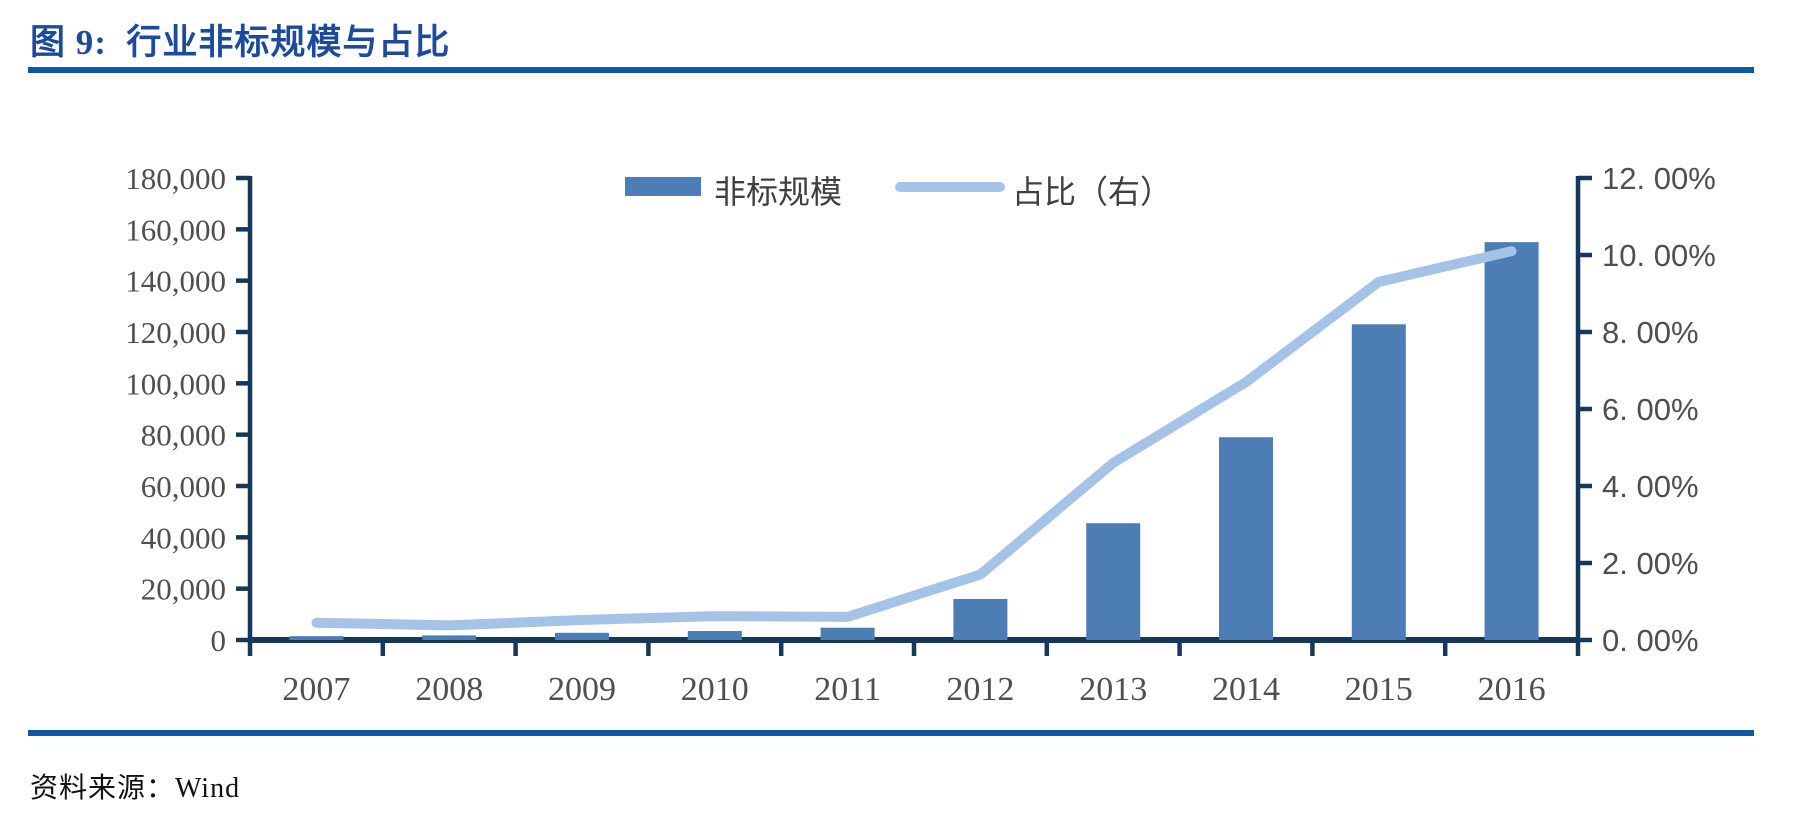  Describe the element at coordinates (175, 178) in the screenshot. I see `left-axis-tick-label: 180,000` at that location.